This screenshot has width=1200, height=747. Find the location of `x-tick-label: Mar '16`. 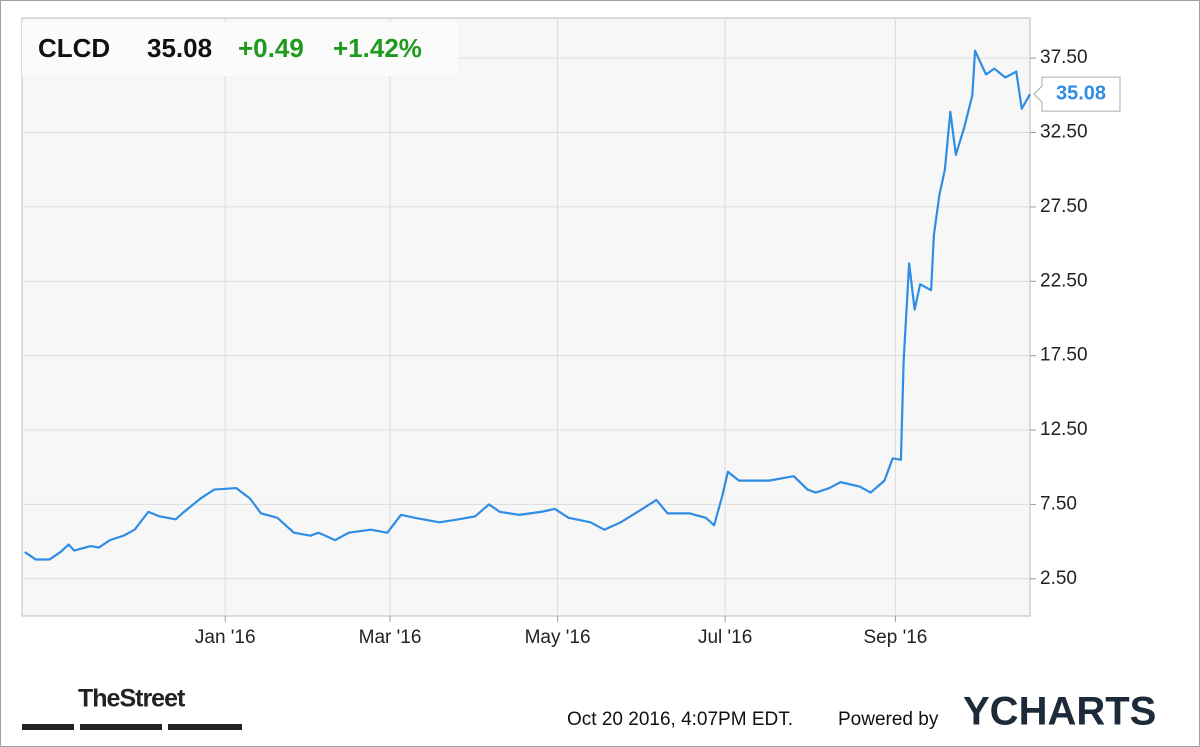

x-tick-label: Mar '16 is located at coordinates (390, 637).